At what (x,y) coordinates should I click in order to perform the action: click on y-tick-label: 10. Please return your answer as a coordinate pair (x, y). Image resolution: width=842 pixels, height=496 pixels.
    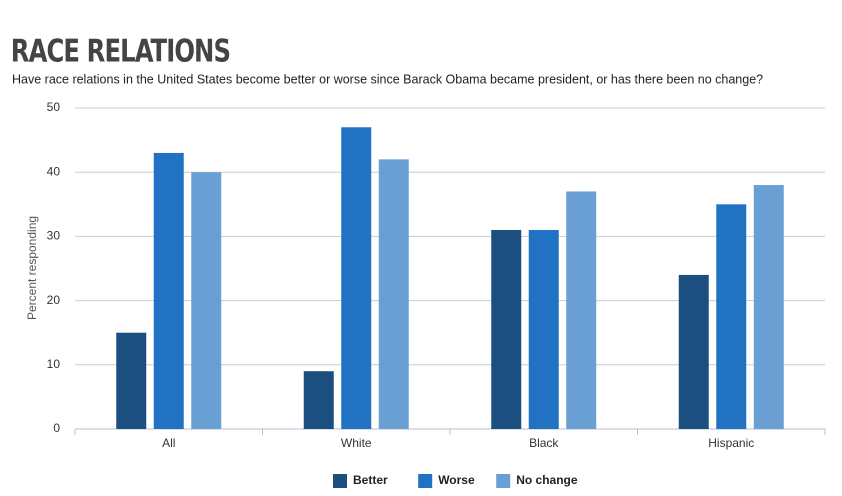
    Looking at the image, I should click on (54, 364).